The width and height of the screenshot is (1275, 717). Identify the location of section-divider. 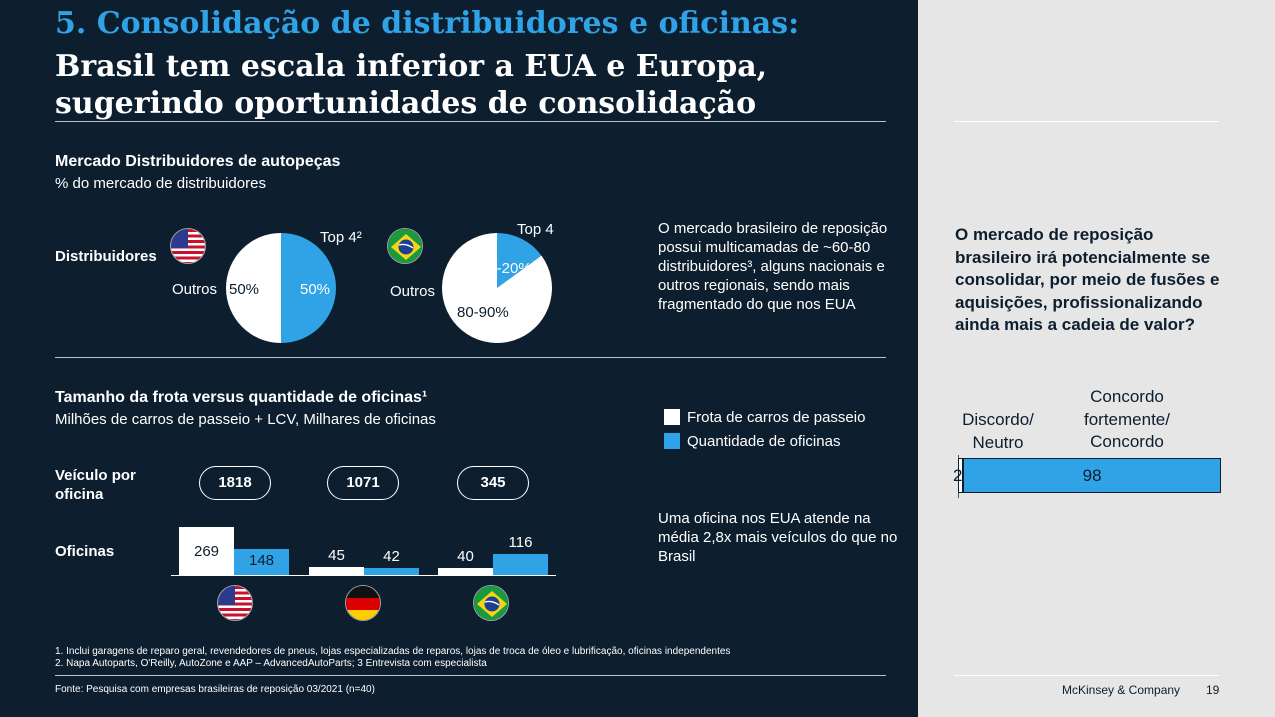
(470, 357).